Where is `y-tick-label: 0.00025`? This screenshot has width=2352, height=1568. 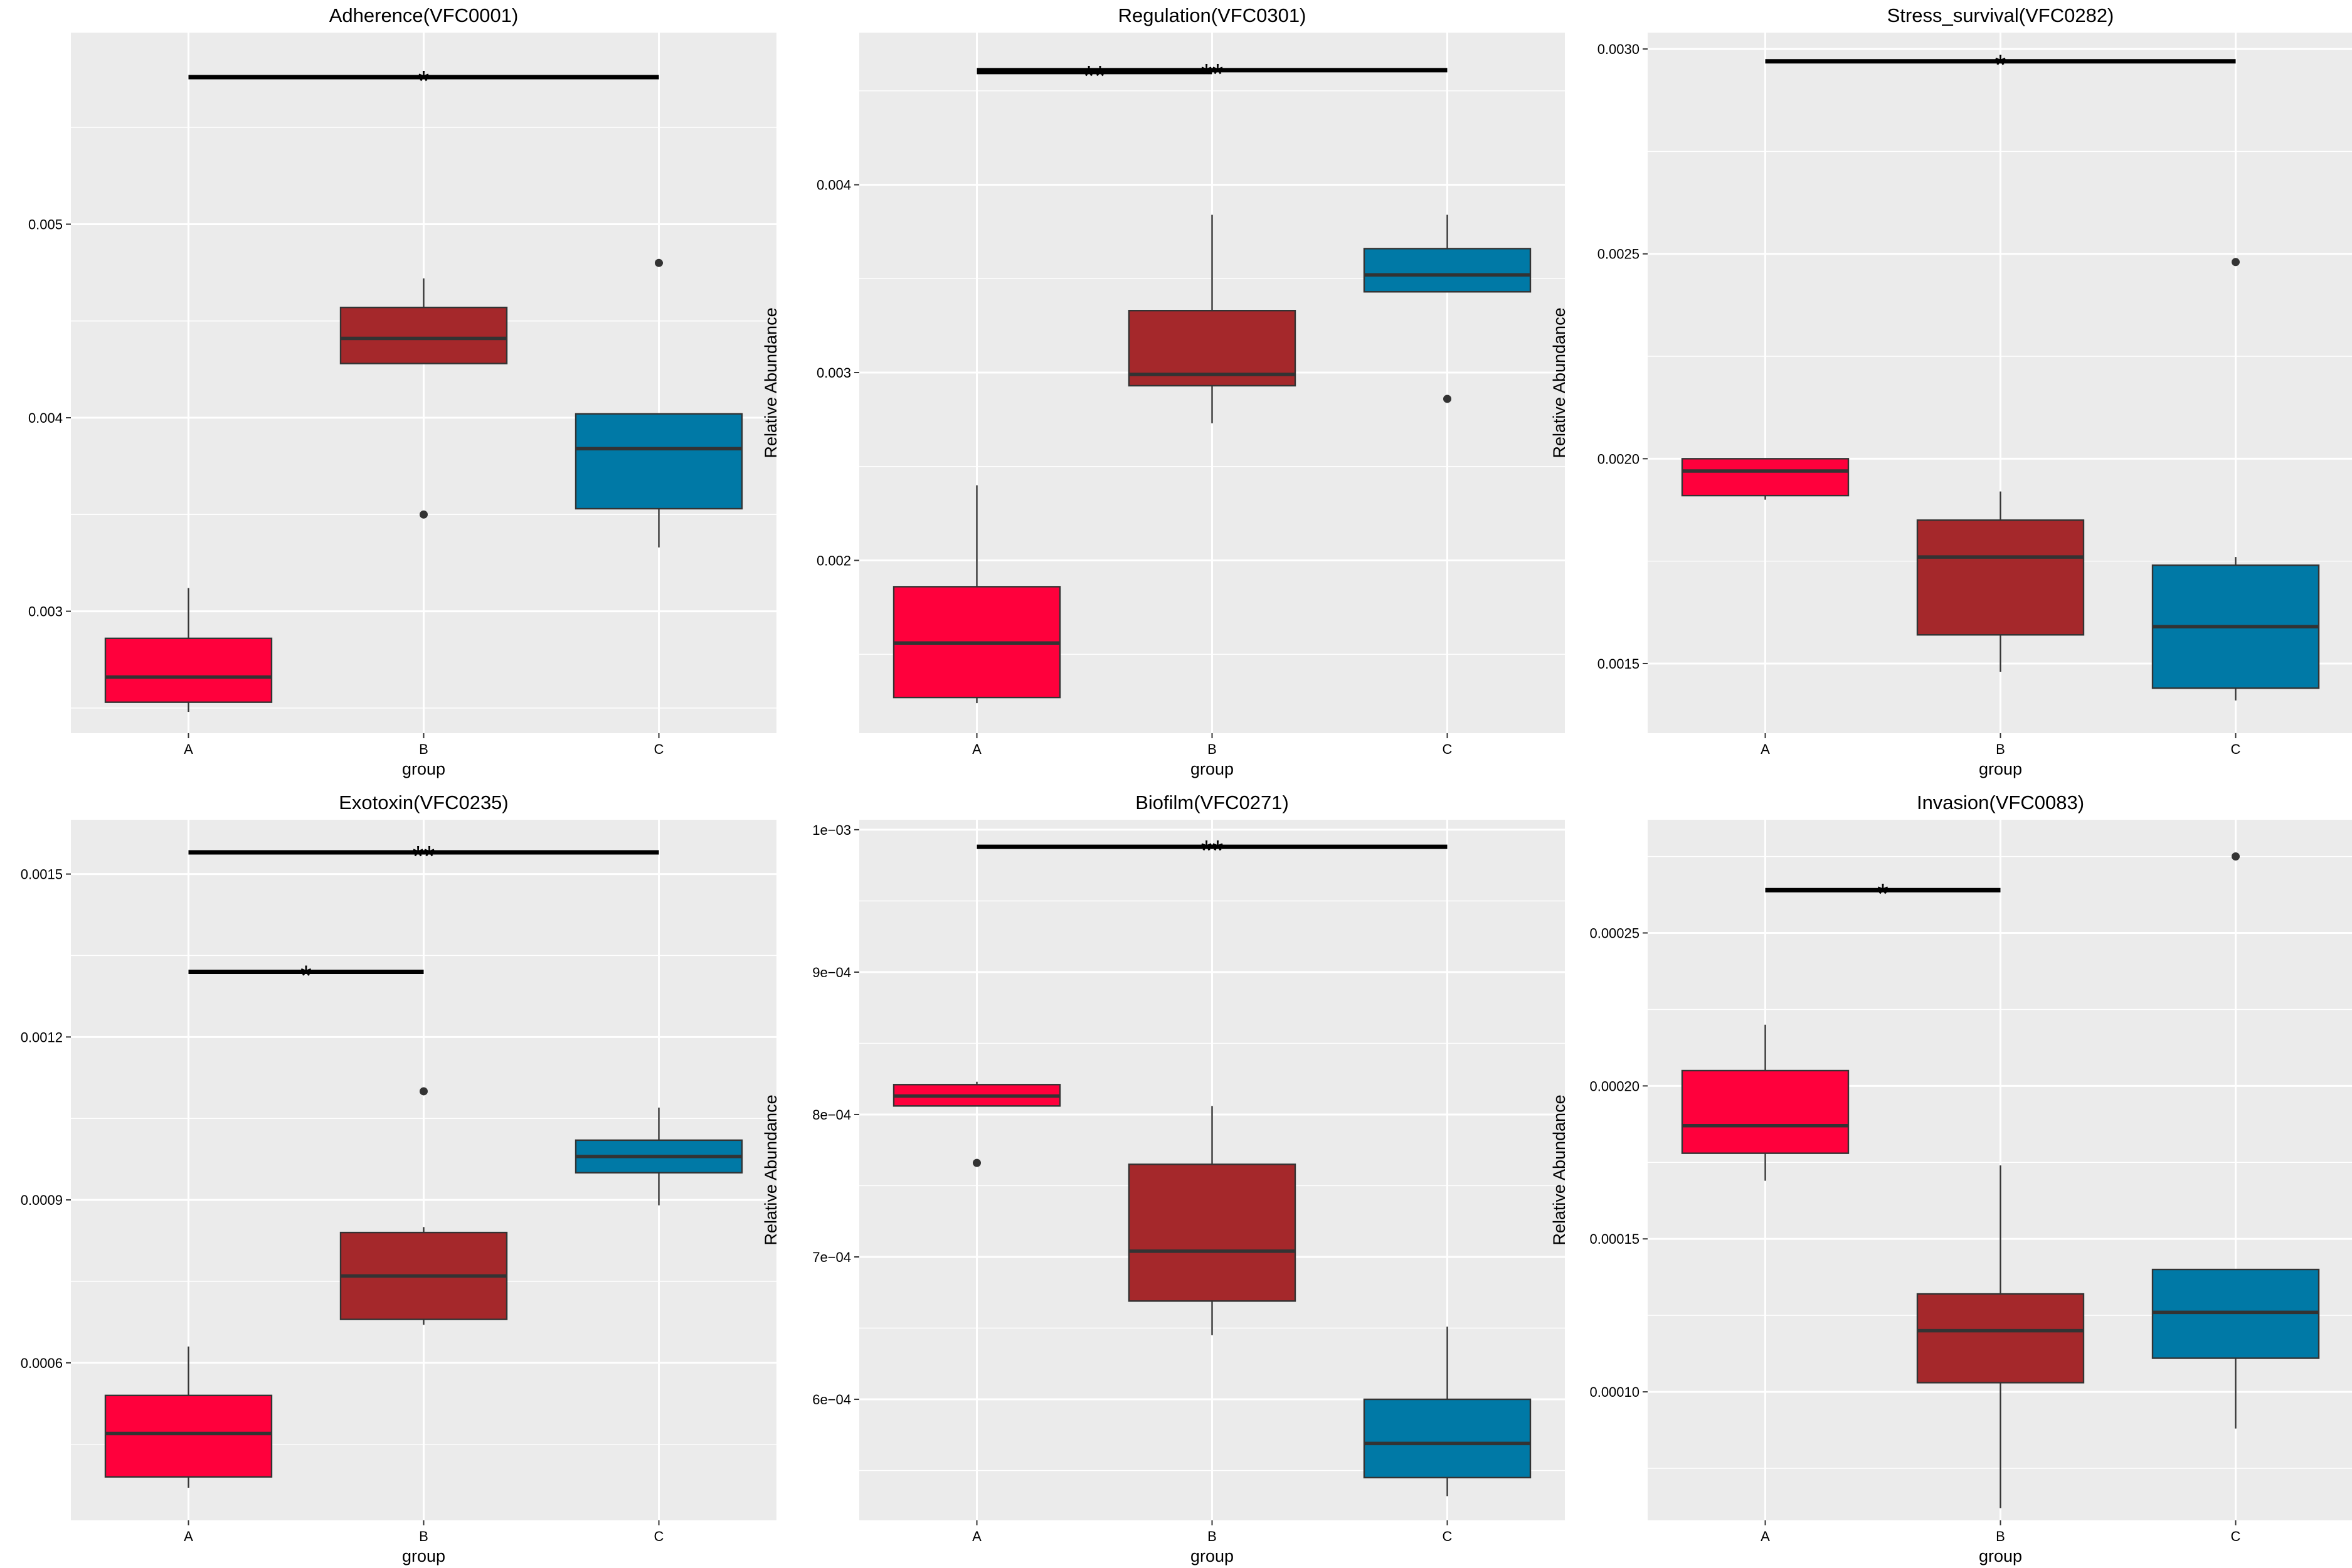
y-tick-label: 0.00025 is located at coordinates (1614, 933).